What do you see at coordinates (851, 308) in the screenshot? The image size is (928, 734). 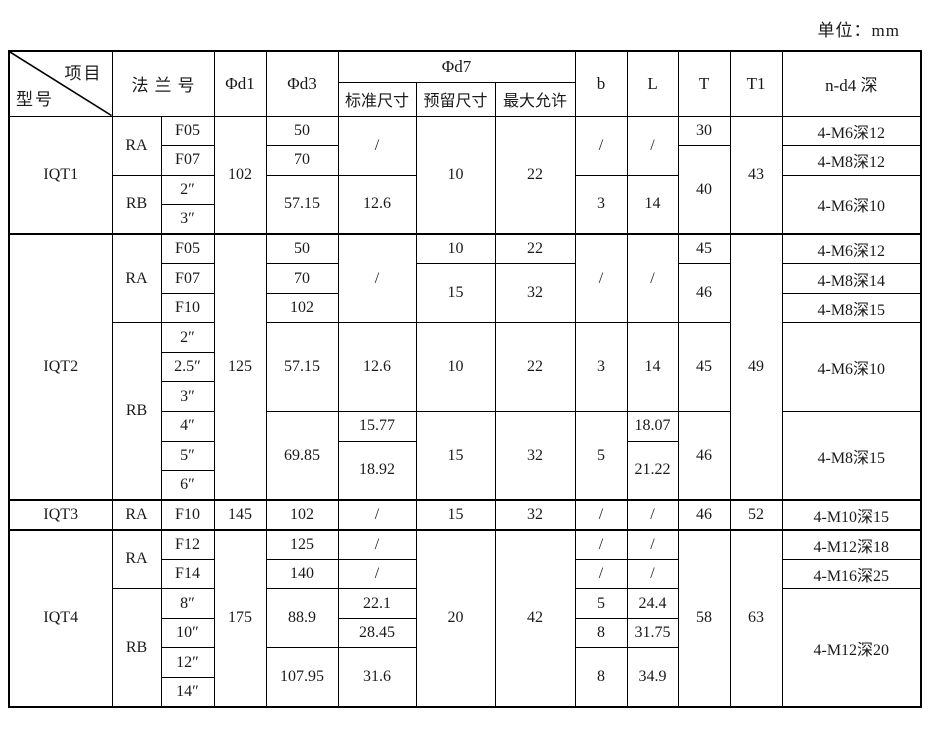 I see `table-cell: 4-M8深15` at bounding box center [851, 308].